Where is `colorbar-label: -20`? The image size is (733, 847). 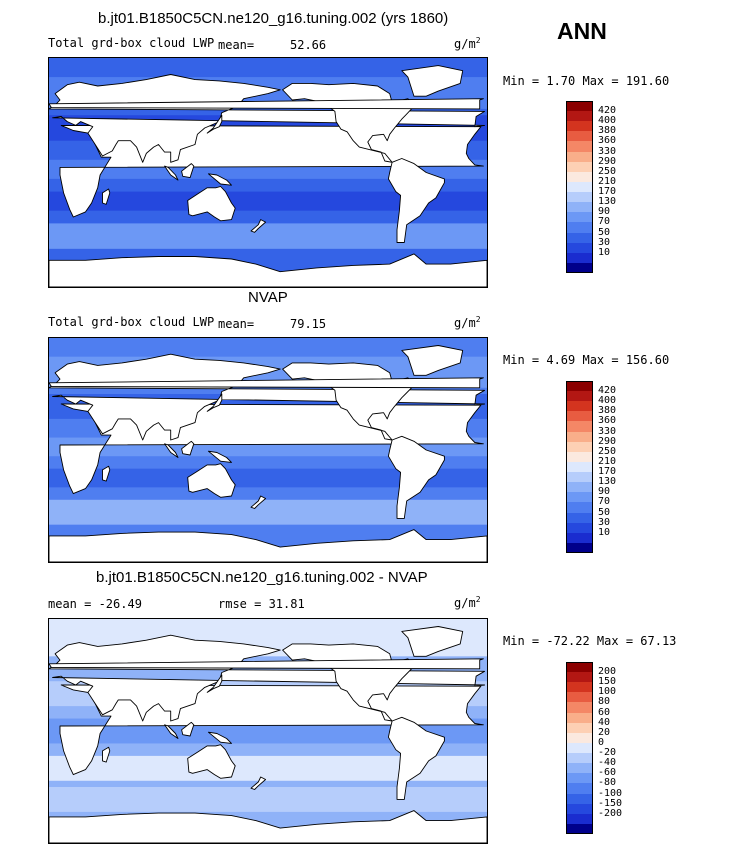
colorbar-label: -20 is located at coordinates (607, 753).